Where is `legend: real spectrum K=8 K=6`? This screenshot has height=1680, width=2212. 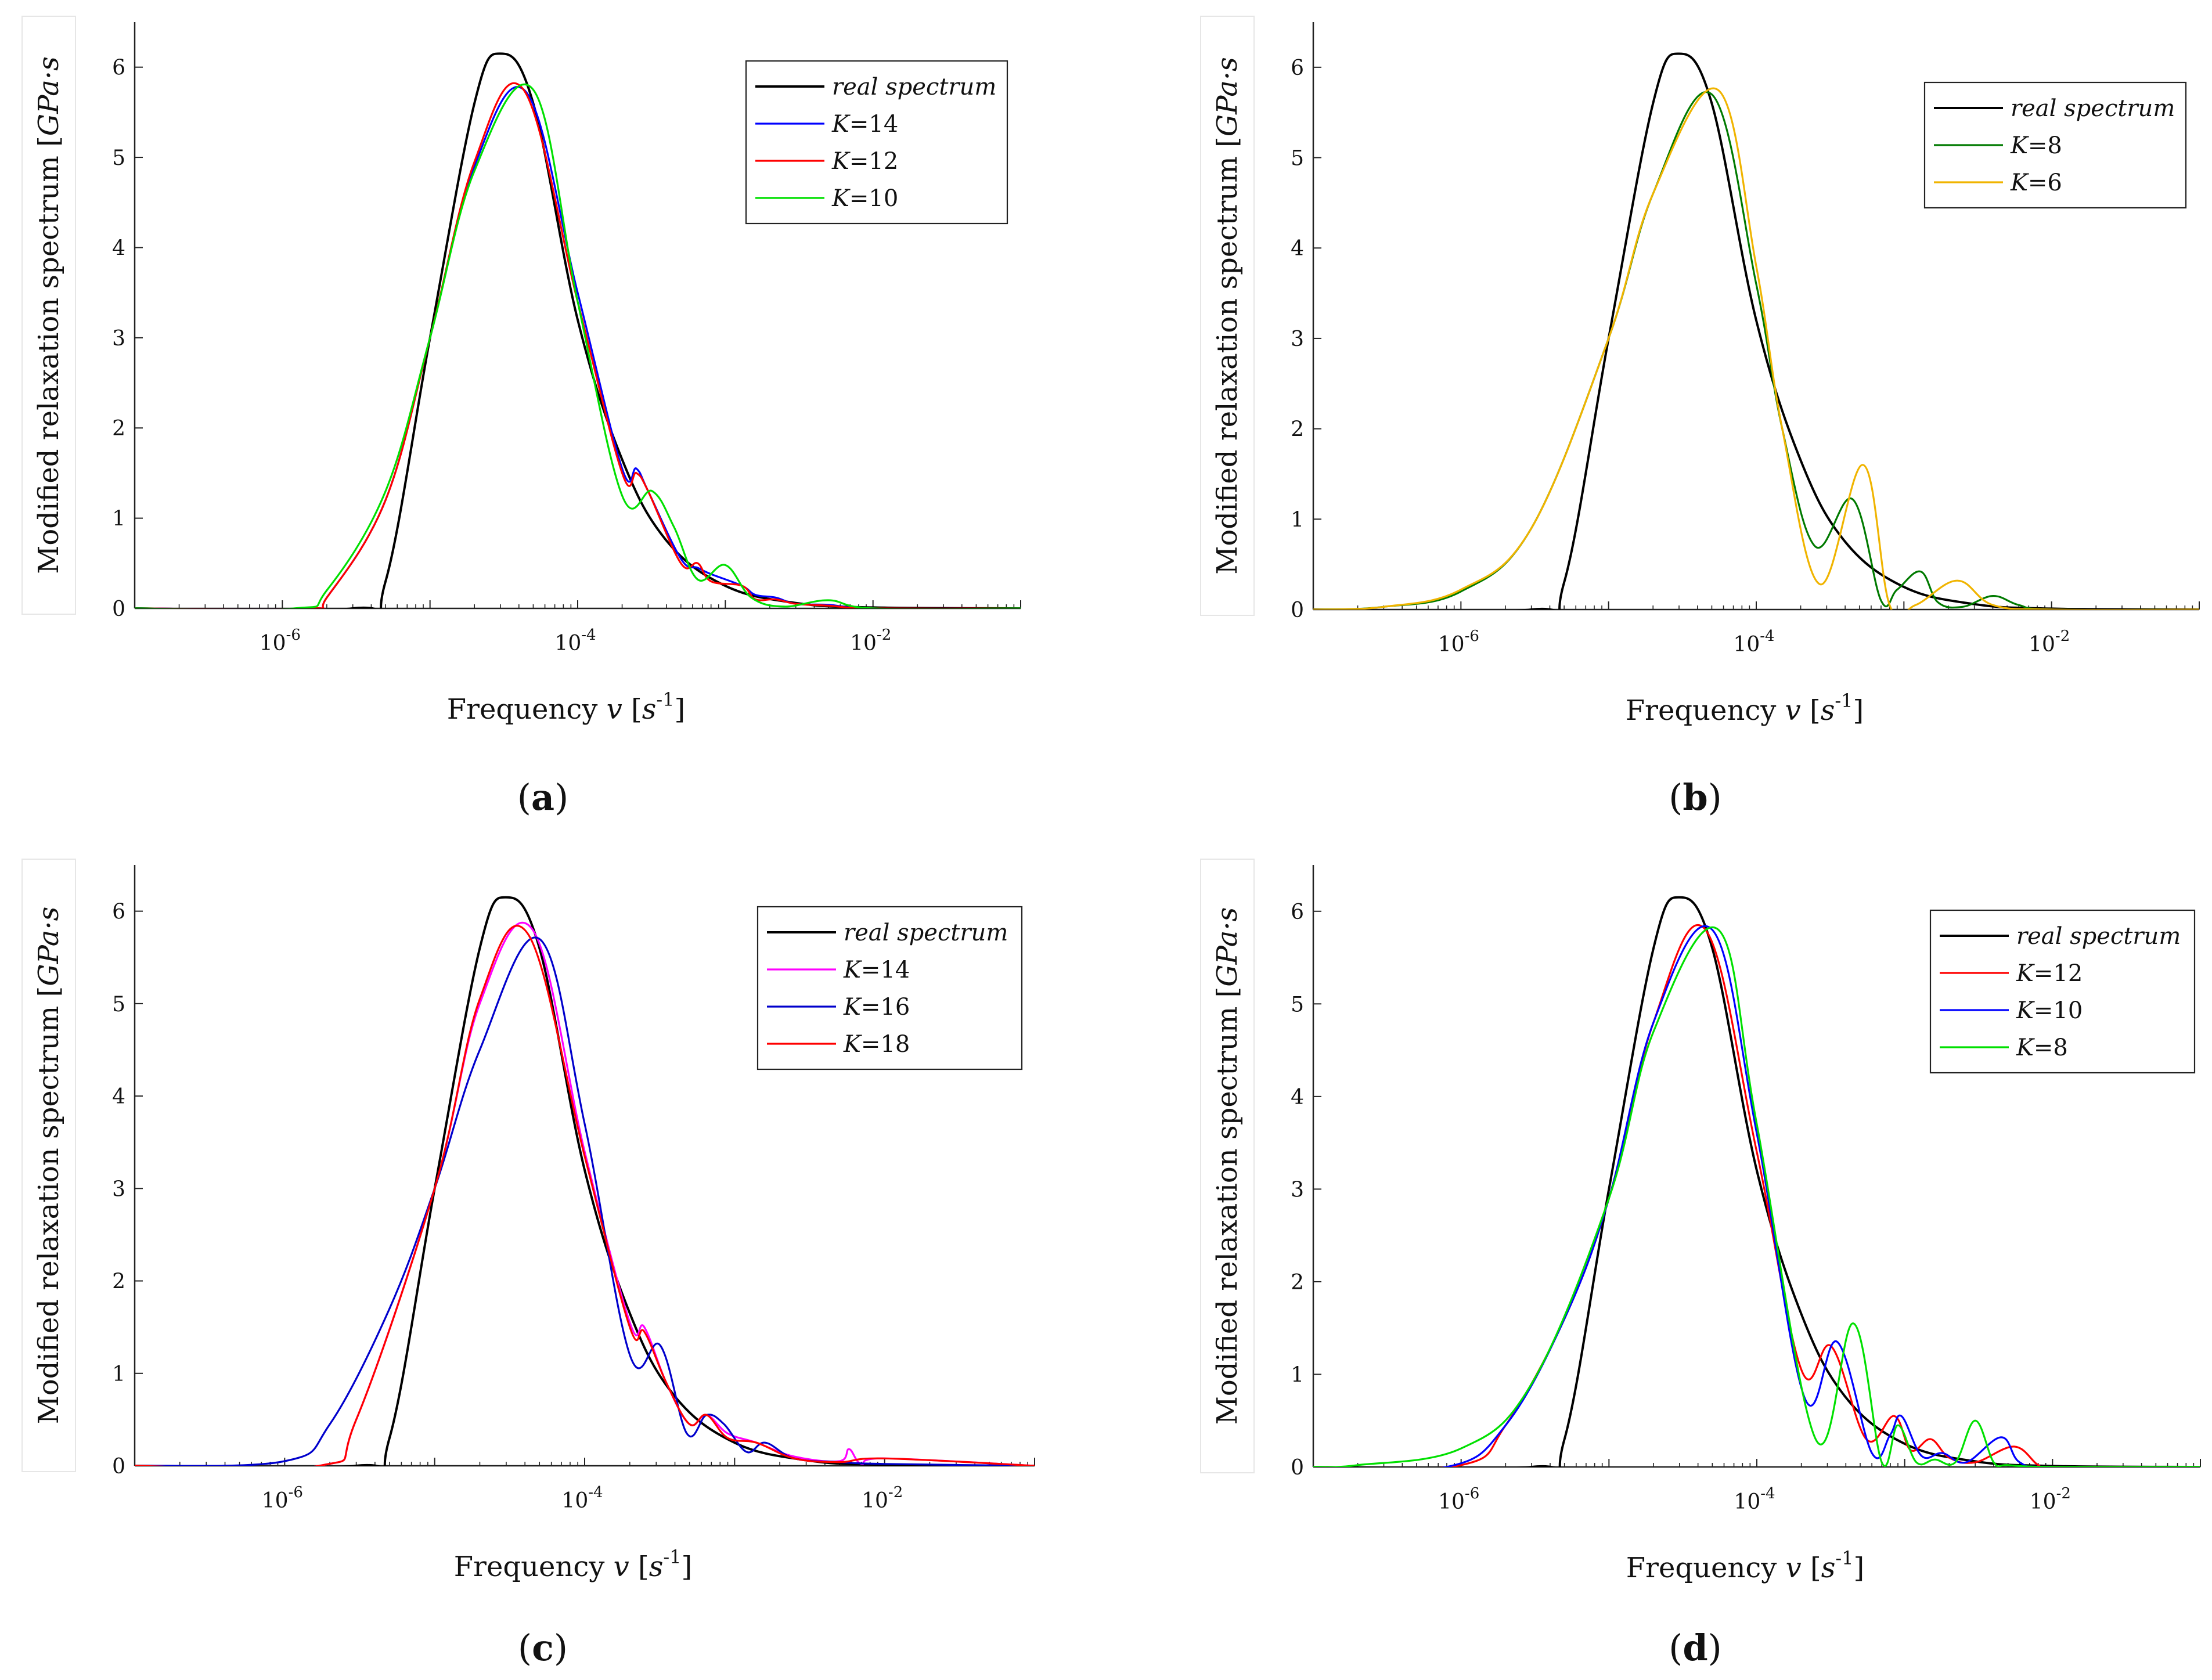
legend: real spectrum K=8 K=6 is located at coordinates (2055, 145).